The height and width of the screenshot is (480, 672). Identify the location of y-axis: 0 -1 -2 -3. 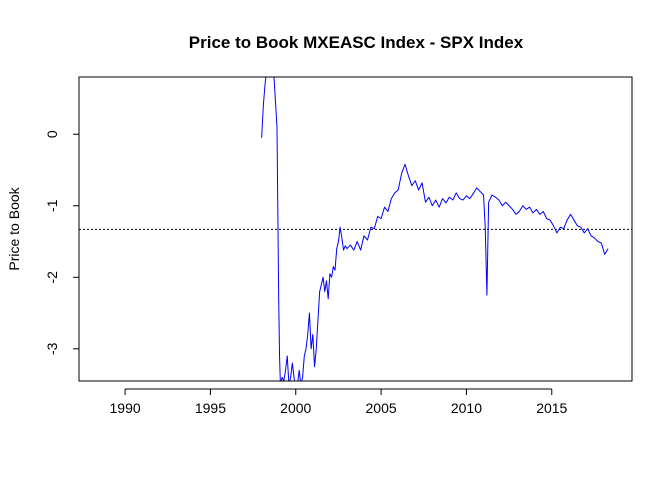
(62, 242).